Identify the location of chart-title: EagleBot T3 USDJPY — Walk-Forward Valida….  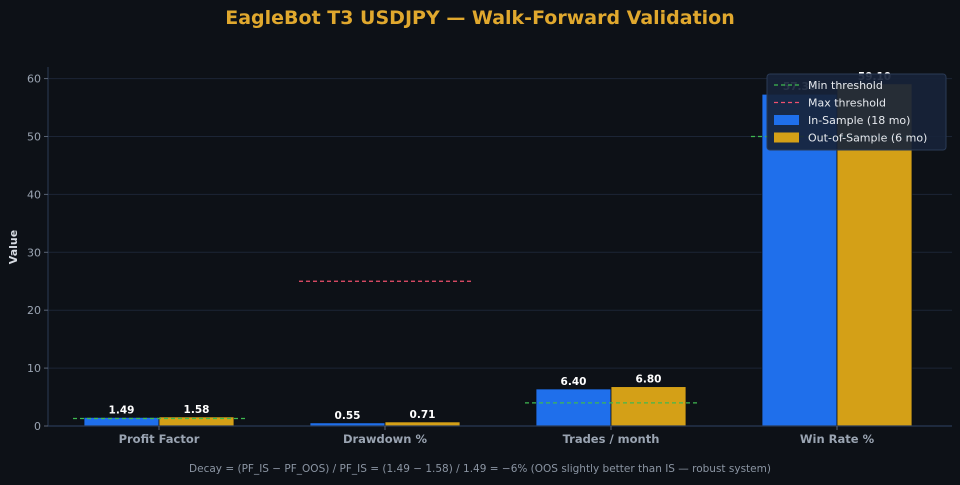
(480, 18).